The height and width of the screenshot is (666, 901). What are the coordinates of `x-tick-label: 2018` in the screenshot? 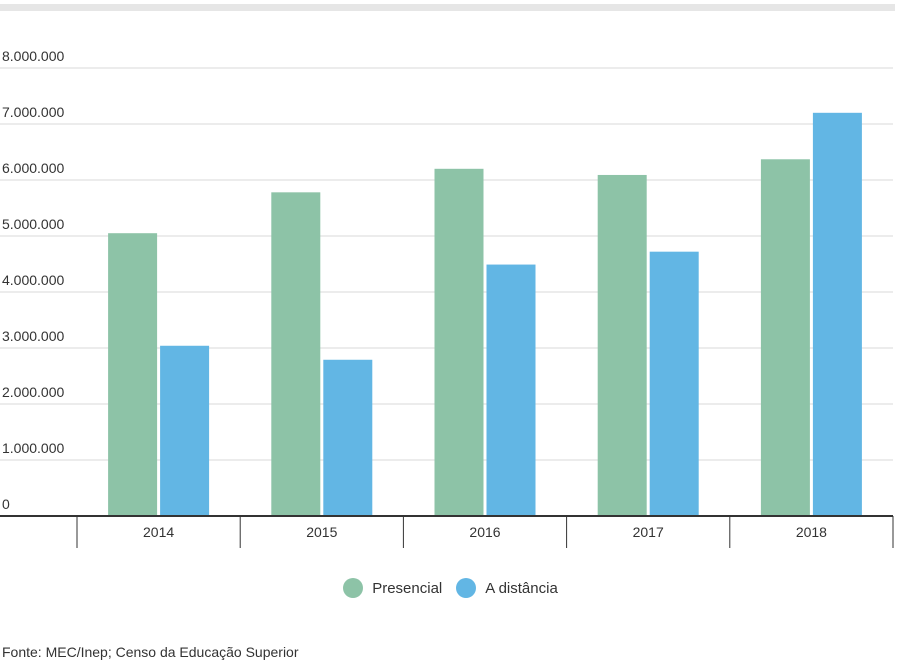 It's located at (811, 532).